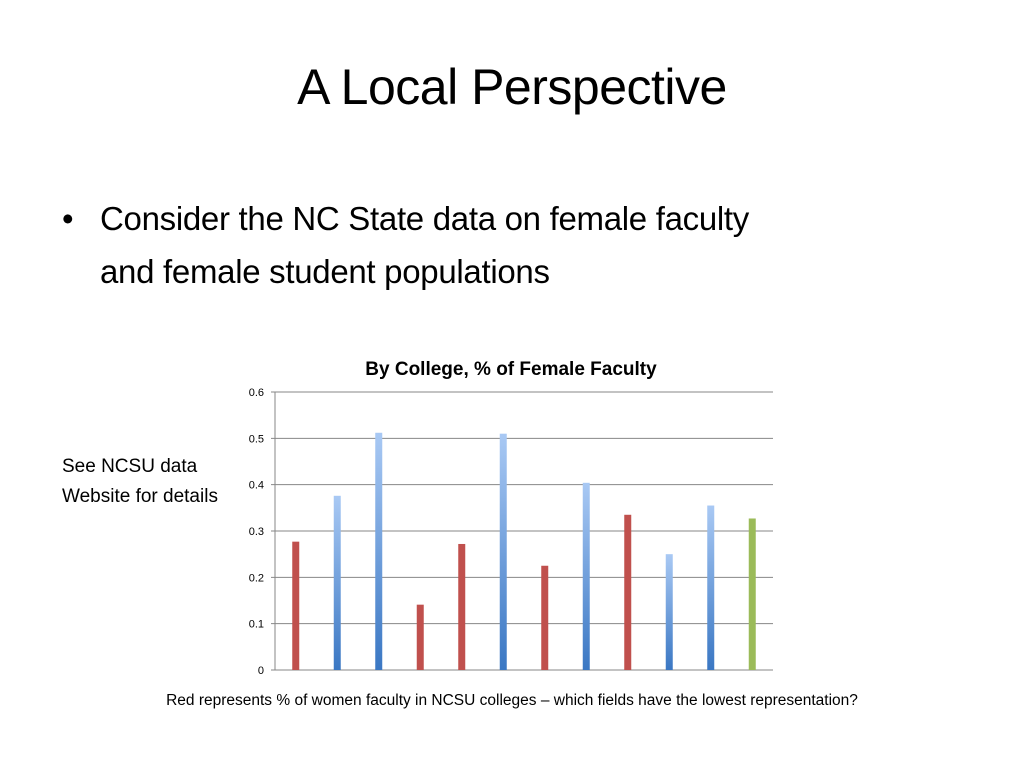  What do you see at coordinates (511, 369) in the screenshot?
I see `chart-title: By College, % of Female Faculty` at bounding box center [511, 369].